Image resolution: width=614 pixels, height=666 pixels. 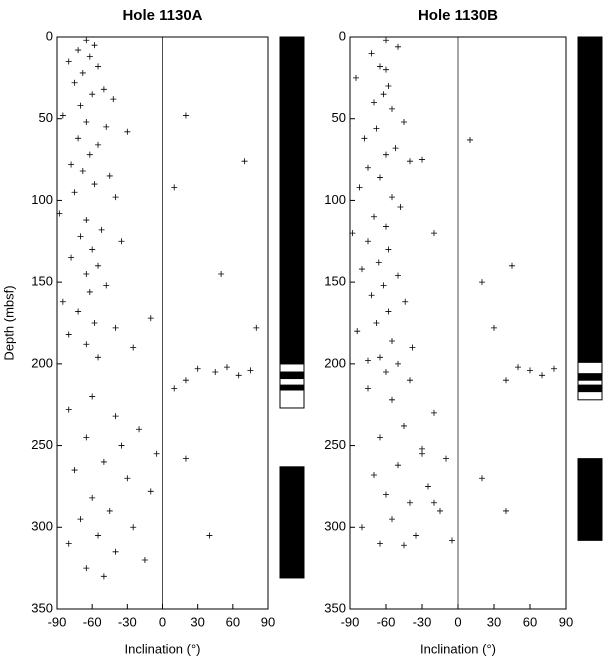 What do you see at coordinates (458, 15) in the screenshot?
I see `panel-title: Hole 1130B` at bounding box center [458, 15].